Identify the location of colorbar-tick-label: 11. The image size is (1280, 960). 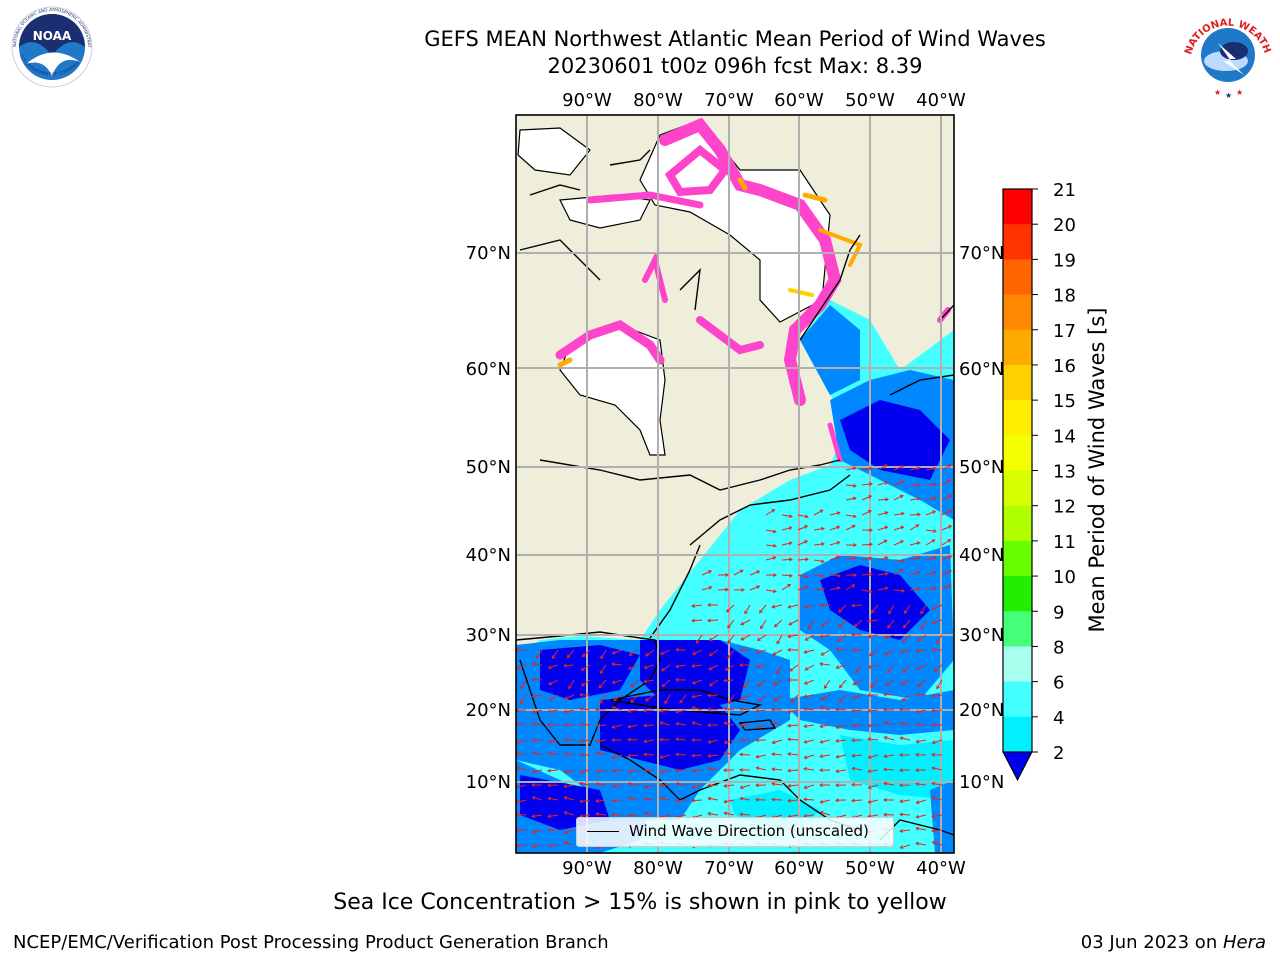
(1064, 542).